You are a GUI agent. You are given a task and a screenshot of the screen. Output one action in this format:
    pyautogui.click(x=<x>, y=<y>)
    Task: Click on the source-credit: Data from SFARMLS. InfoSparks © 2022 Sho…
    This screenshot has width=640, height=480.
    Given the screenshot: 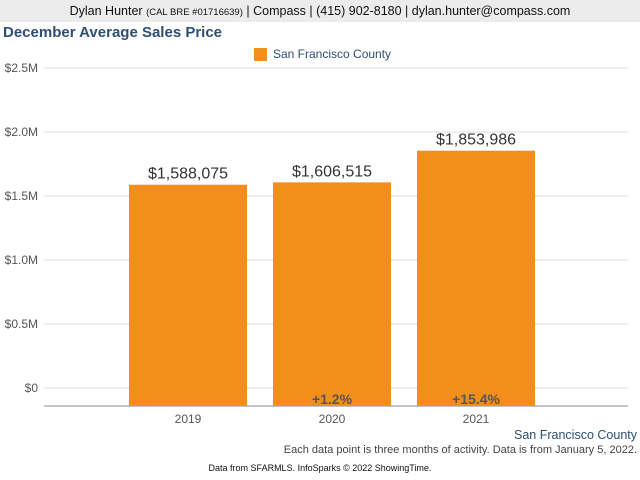 What is the action you would take?
    pyautogui.click(x=320, y=468)
    